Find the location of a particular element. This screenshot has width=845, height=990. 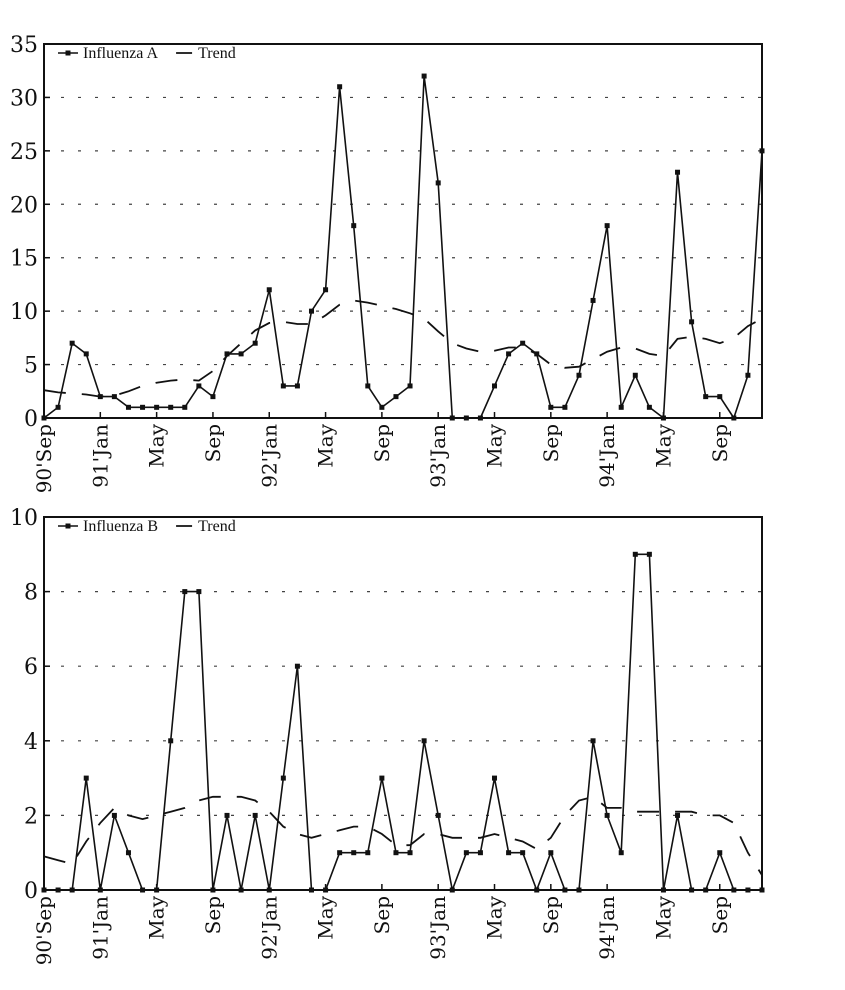

bottom-y-tick-label: 2 is located at coordinates (31, 816).